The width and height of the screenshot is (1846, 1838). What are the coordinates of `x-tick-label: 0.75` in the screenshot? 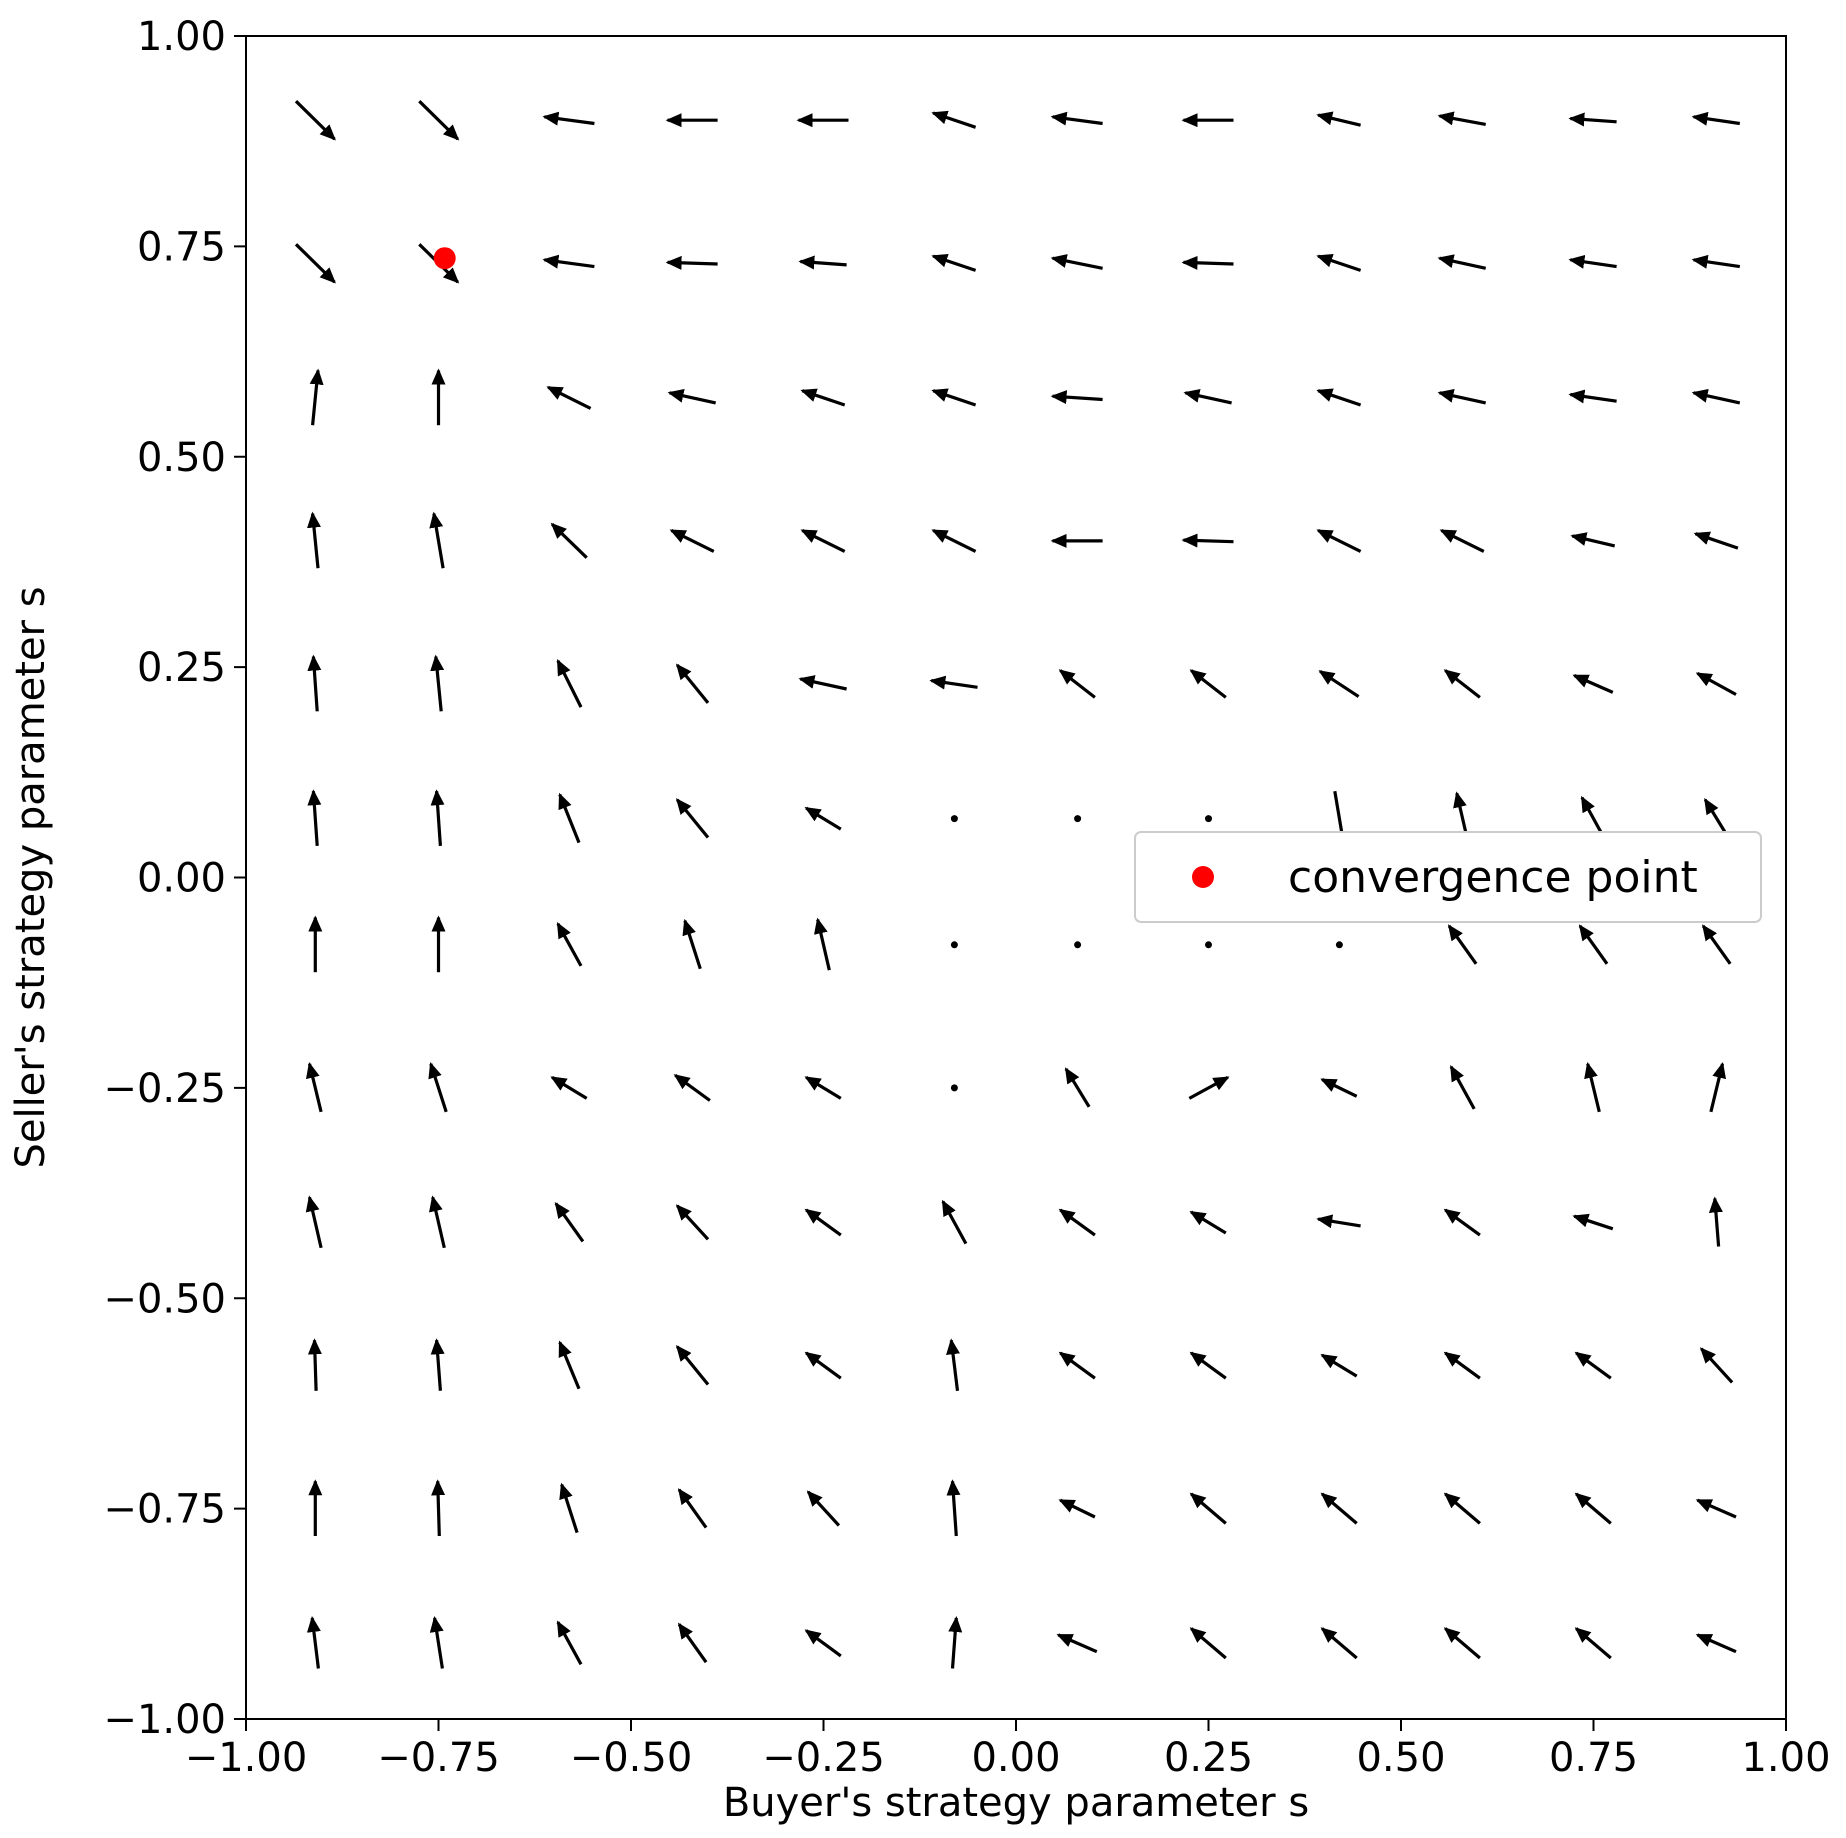 It's located at (1593, 1758).